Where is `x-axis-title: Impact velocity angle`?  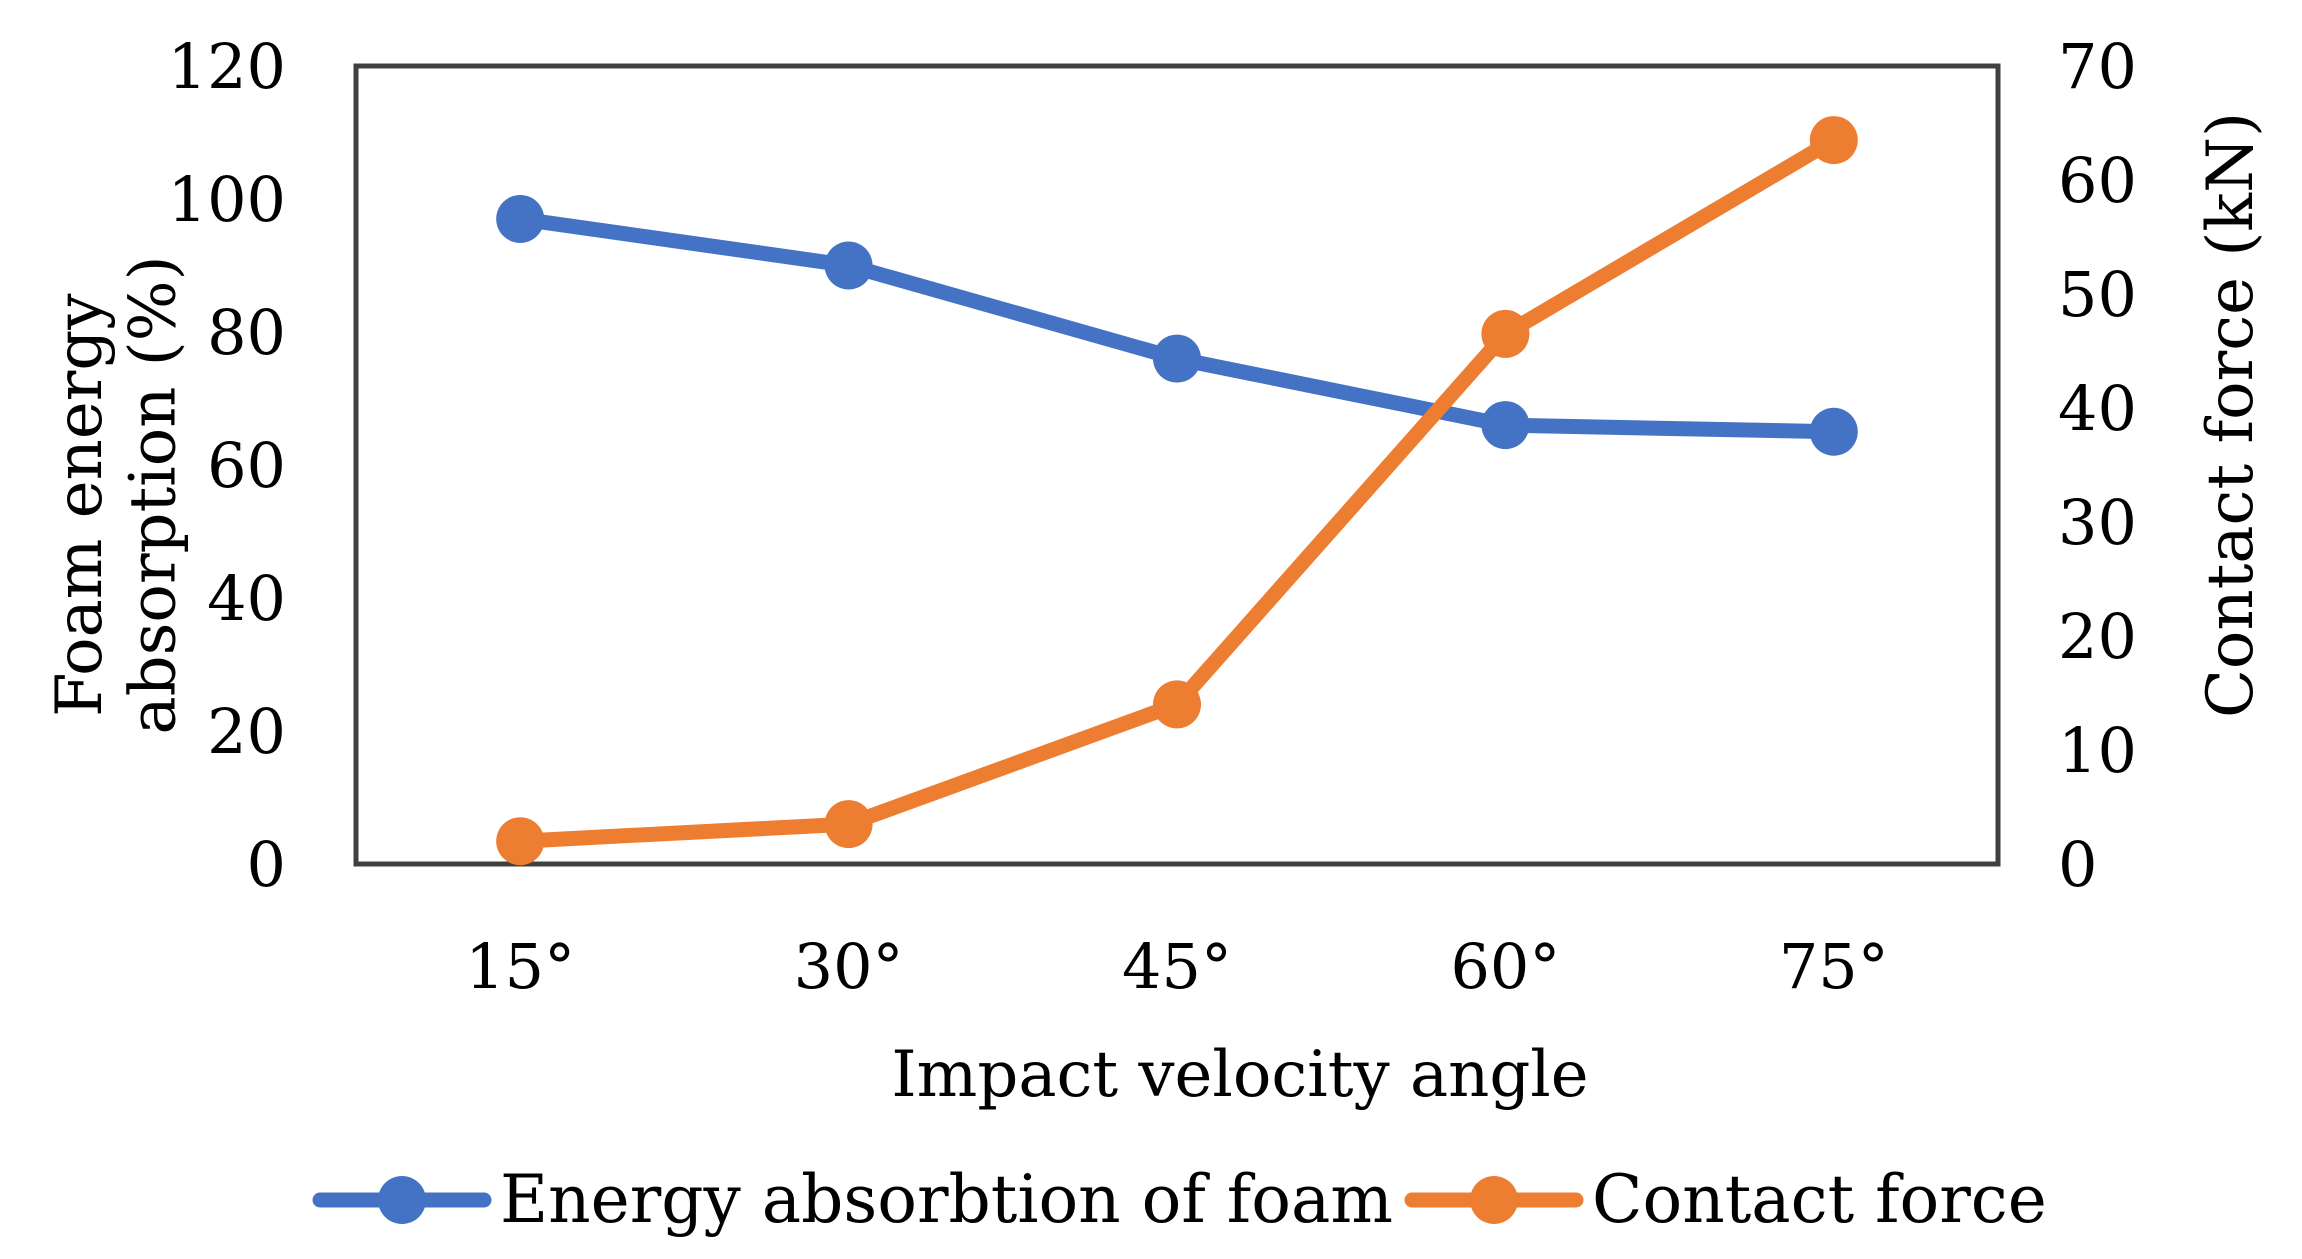 x-axis-title: Impact velocity angle is located at coordinates (1239, 1075).